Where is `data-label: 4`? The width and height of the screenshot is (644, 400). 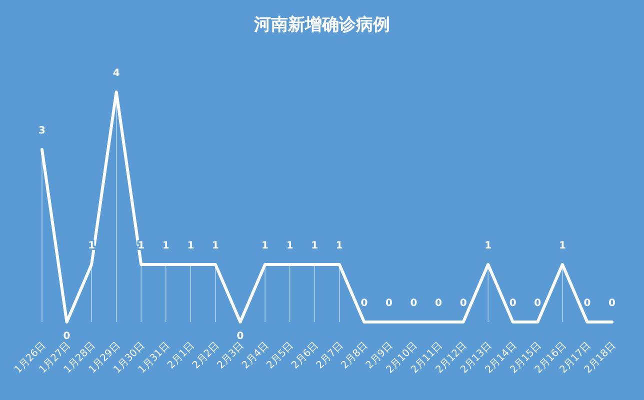
data-label: 4 is located at coordinates (116, 73).